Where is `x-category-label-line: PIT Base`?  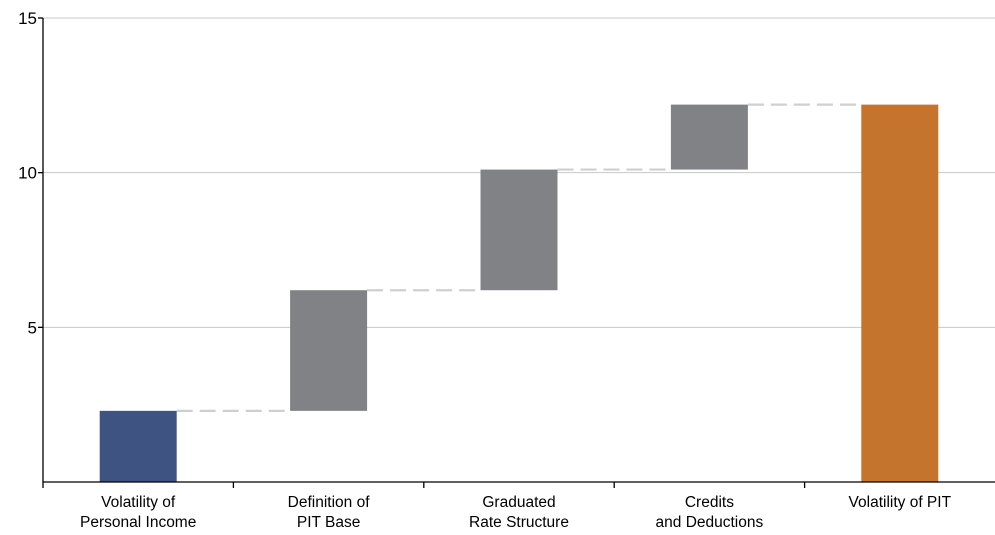
x-category-label-line: PIT Base is located at coordinates (328, 522).